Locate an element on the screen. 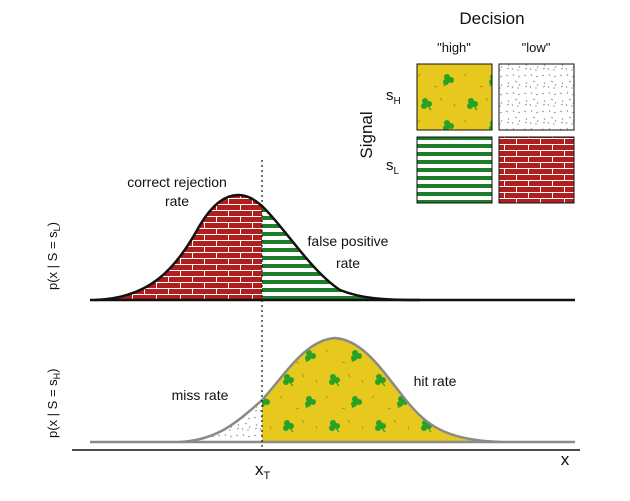 The image size is (630, 501). decision-col-high: "high" is located at coordinates (454, 47).